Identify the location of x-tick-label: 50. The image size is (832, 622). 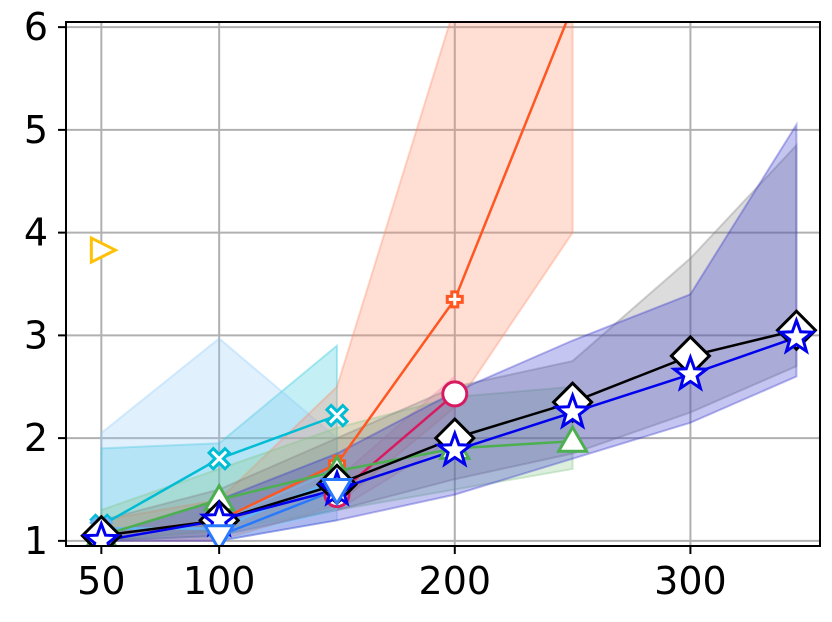
(101, 581).